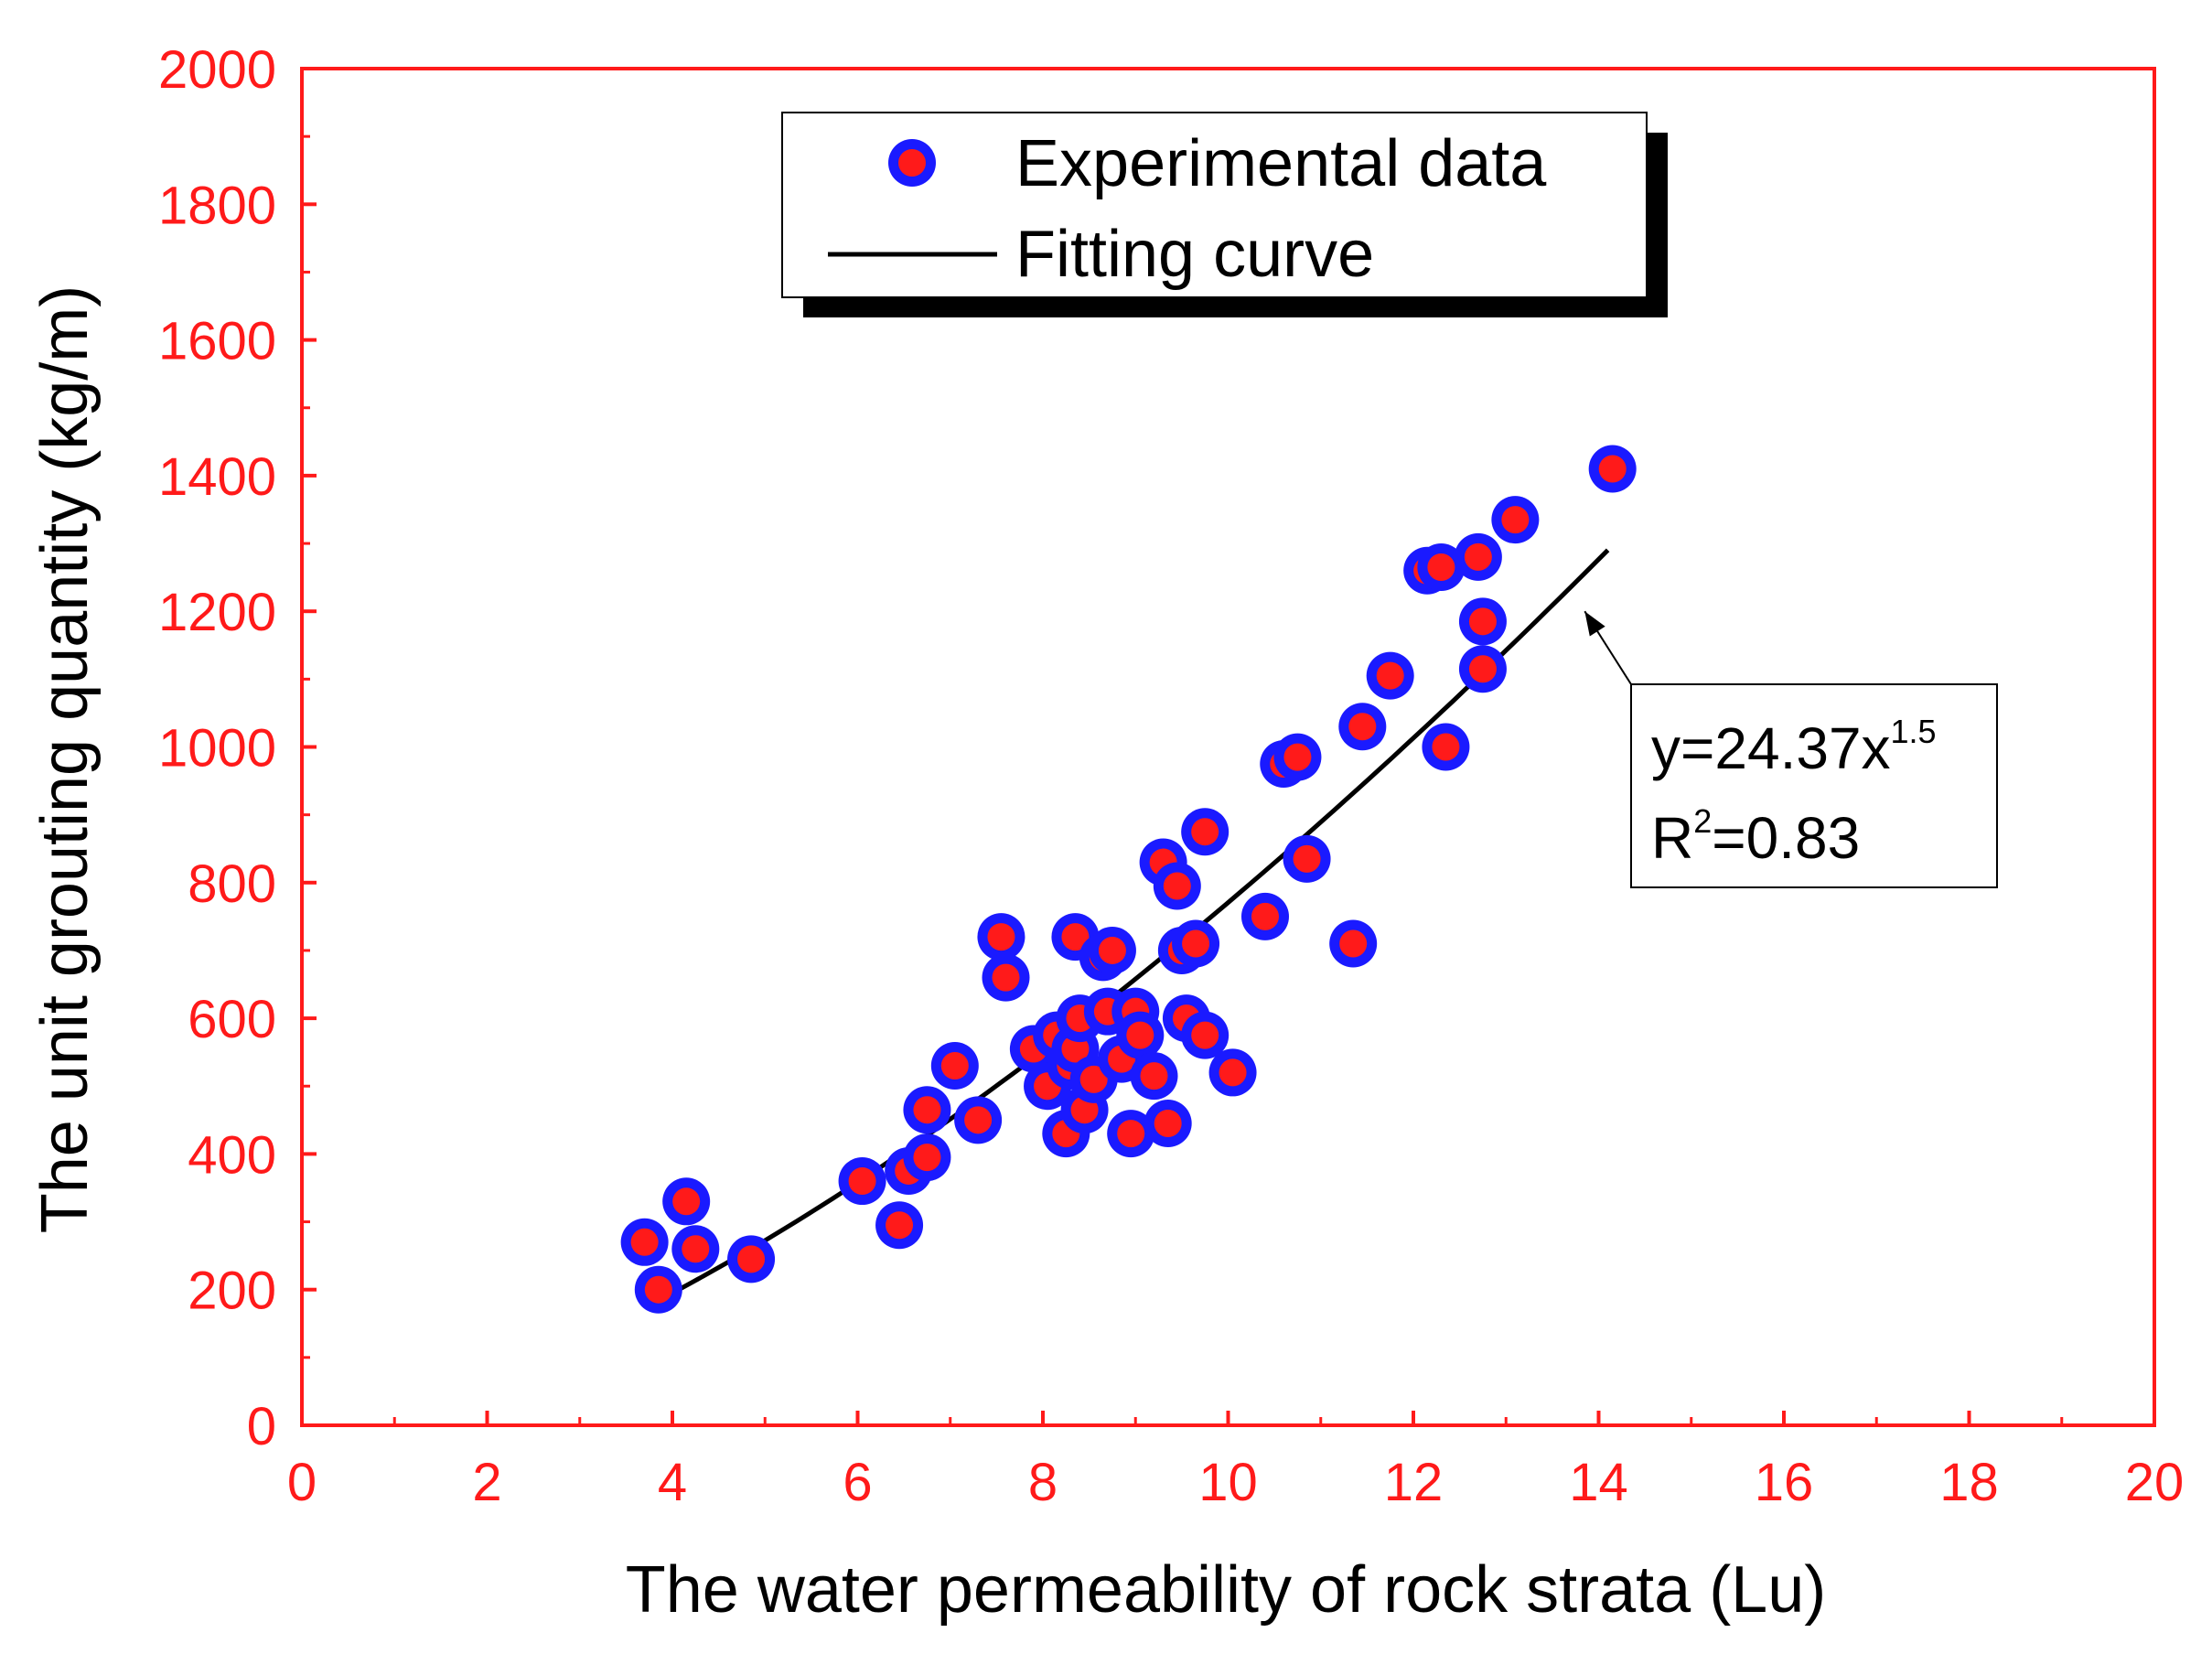 The width and height of the screenshot is (2212, 1654). Describe the element at coordinates (1771, 748) in the screenshot. I see `equation-prefix: y=24.37x` at that location.